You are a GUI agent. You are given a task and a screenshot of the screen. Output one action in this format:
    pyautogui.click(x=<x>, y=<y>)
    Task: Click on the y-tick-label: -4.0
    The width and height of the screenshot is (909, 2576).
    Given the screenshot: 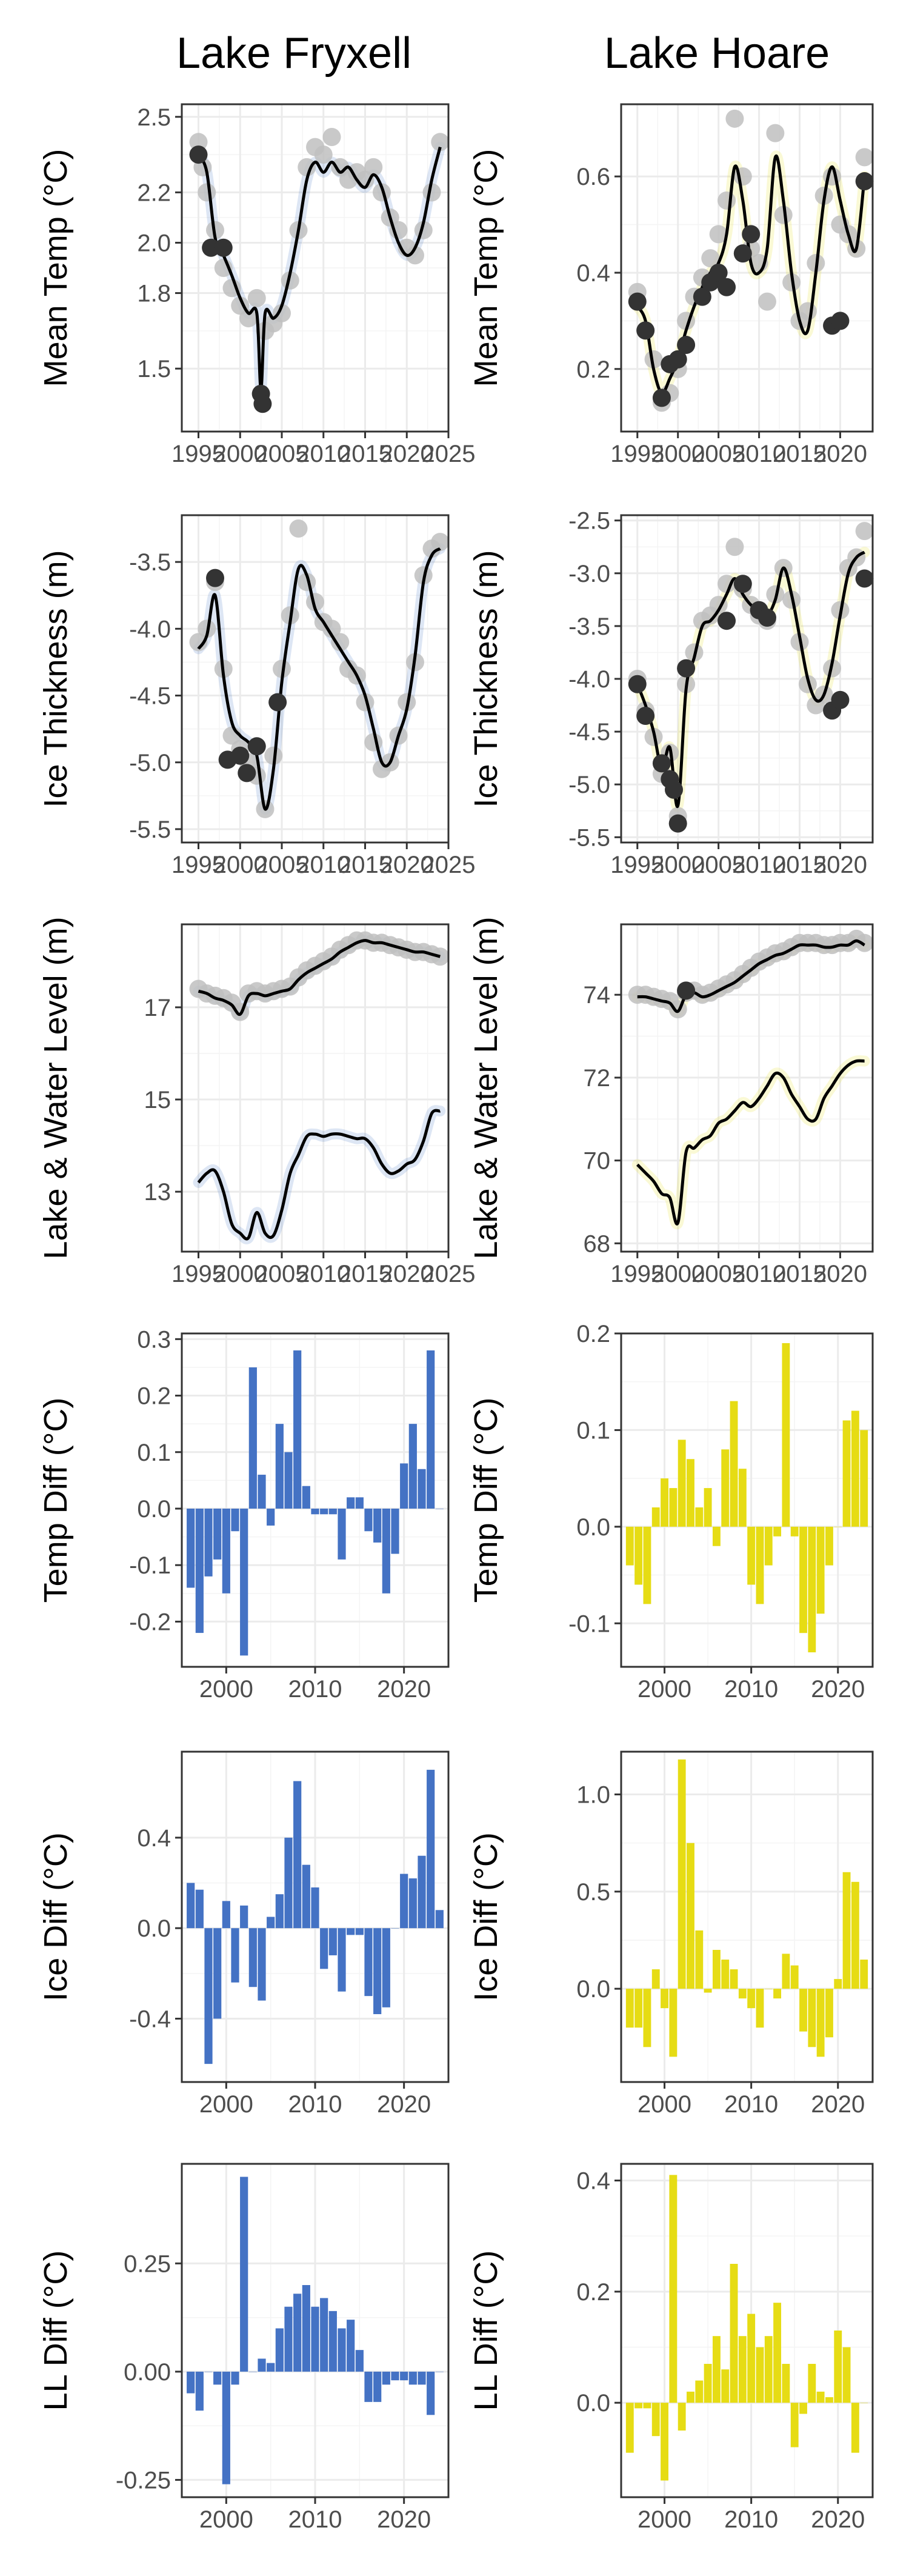 What is the action you would take?
    pyautogui.click(x=150, y=629)
    